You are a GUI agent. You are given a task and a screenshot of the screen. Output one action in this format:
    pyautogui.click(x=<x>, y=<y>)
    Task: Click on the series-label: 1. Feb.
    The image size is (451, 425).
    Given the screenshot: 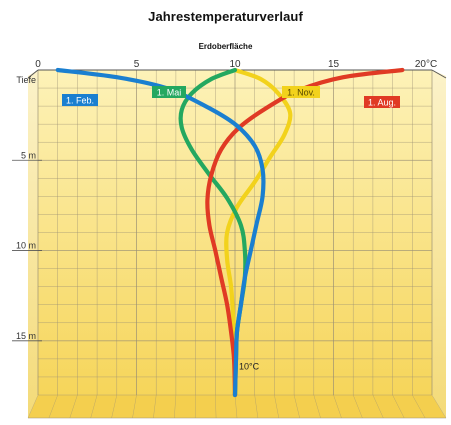 What is the action you would take?
    pyautogui.click(x=80, y=101)
    